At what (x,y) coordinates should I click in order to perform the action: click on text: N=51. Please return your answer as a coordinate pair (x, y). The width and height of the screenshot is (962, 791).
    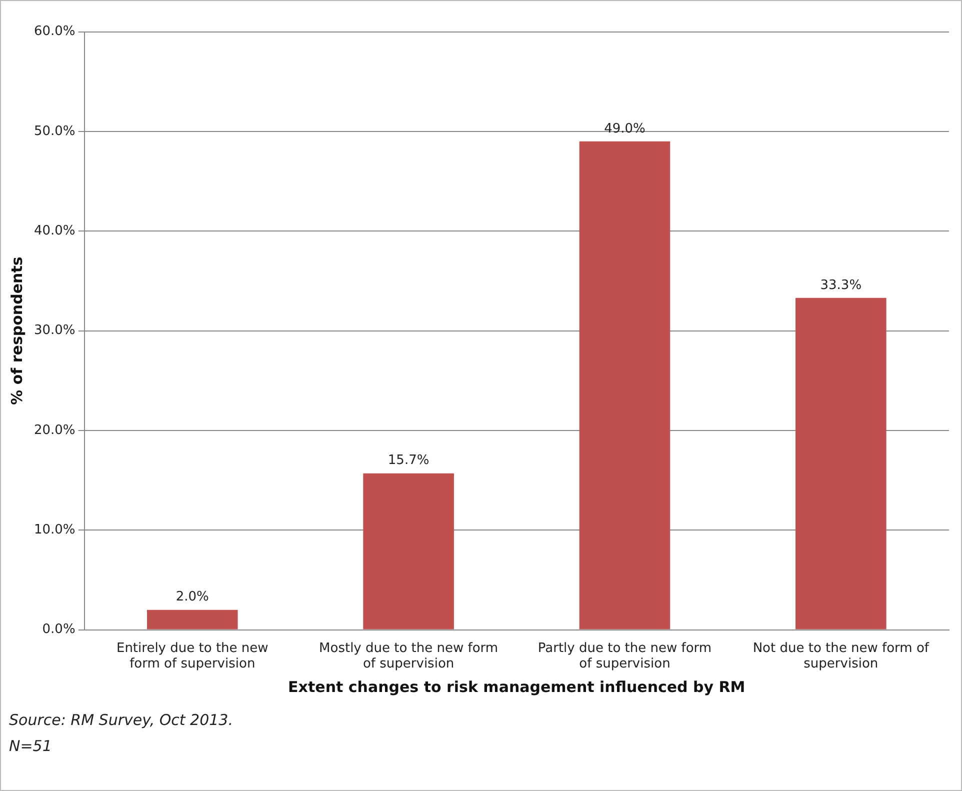
    Looking at the image, I should click on (31, 746).